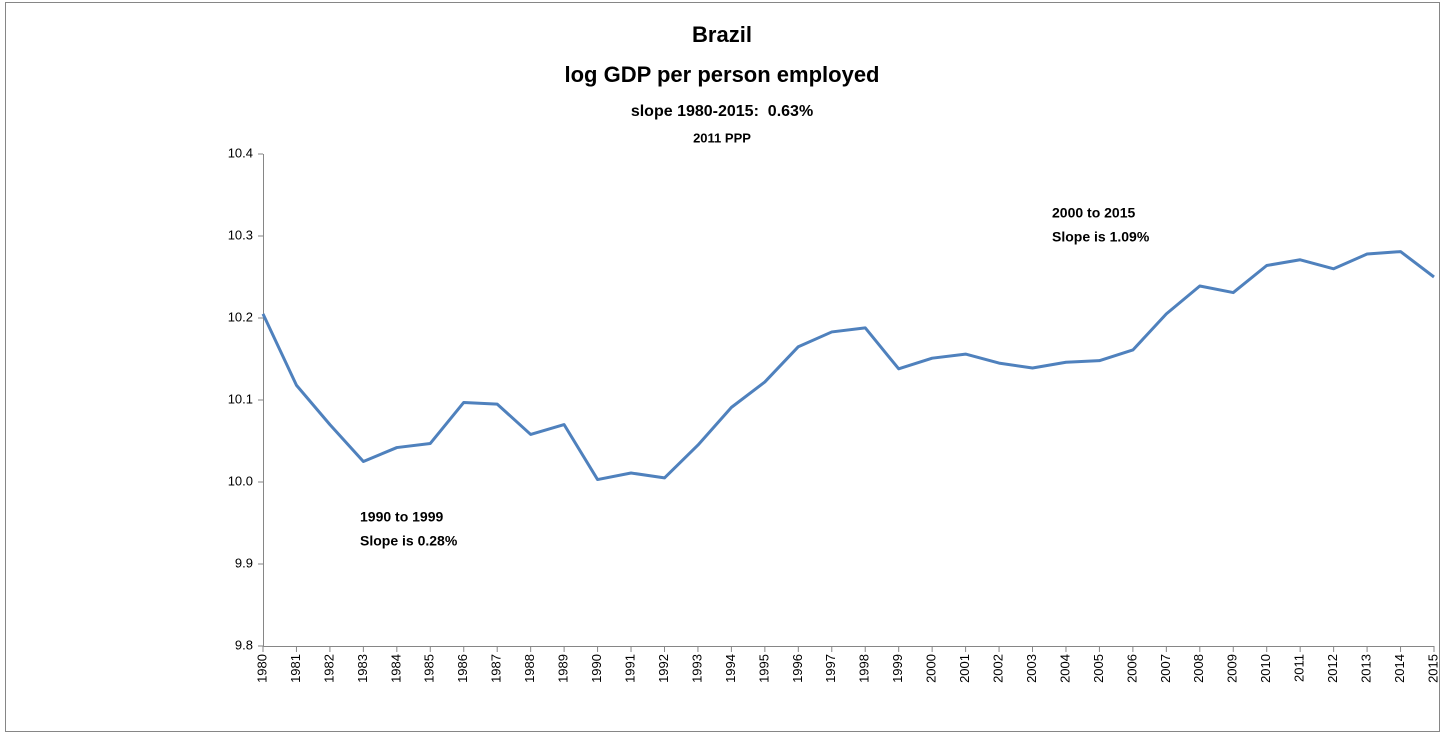 This screenshot has height=736, width=1445. I want to click on x-tick-label: 2004, so click(1064, 668).